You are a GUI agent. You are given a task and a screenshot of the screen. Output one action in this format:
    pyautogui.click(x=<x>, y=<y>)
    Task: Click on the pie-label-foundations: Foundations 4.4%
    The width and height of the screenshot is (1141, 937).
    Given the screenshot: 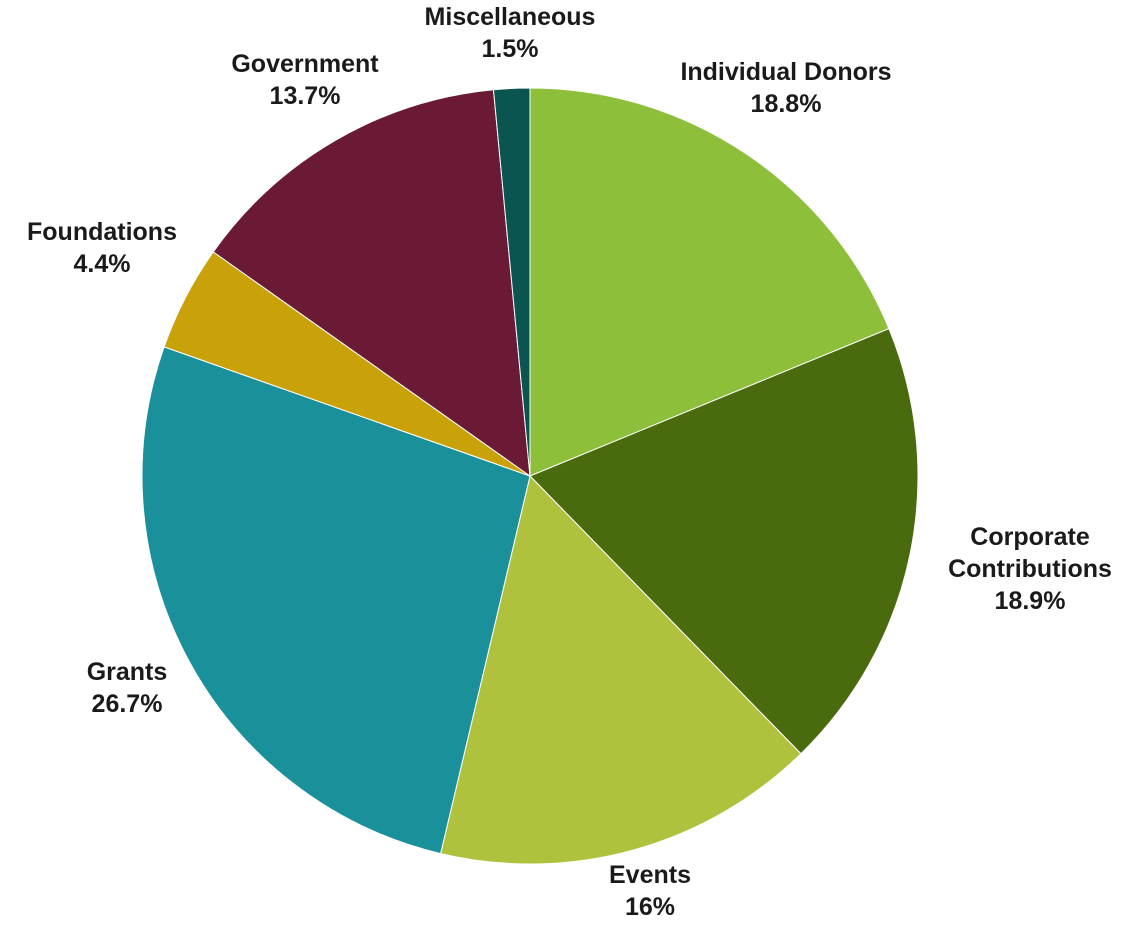 What is the action you would take?
    pyautogui.click(x=102, y=248)
    